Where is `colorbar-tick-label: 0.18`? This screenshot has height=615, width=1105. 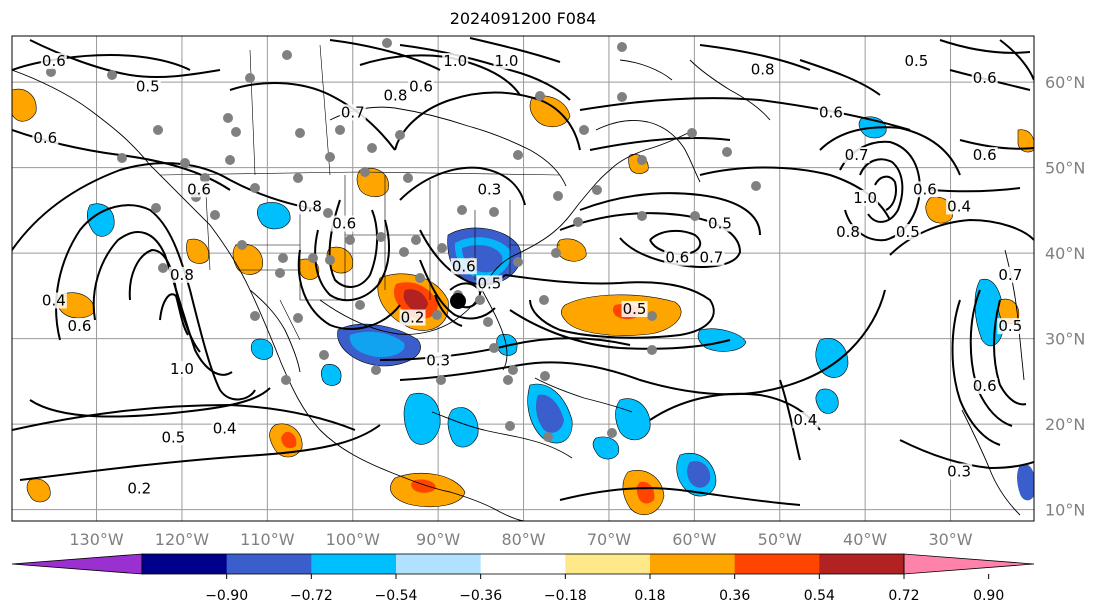
colorbar-tick-label: 0.18 is located at coordinates (649, 596).